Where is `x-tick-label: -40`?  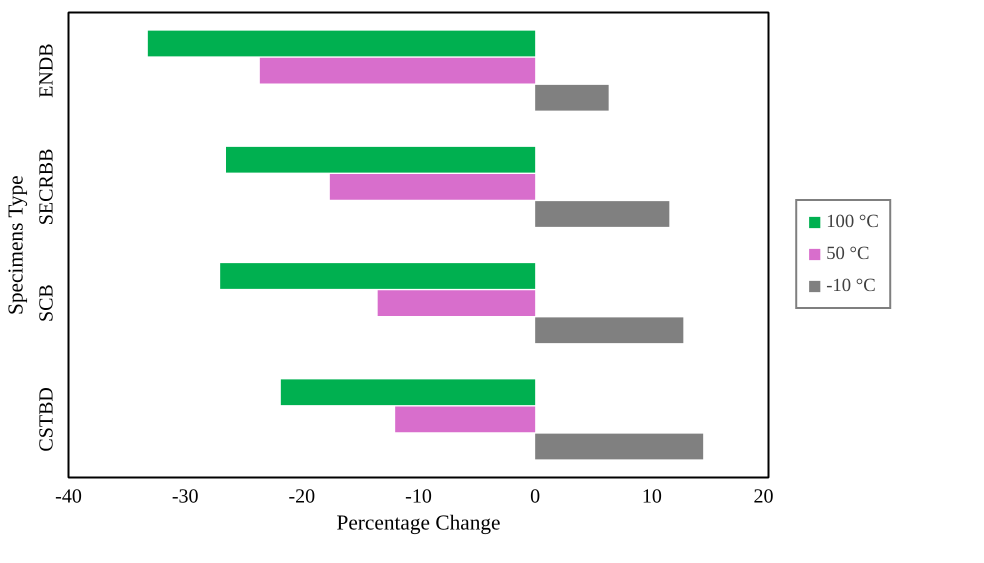 x-tick-label: -40 is located at coordinates (68, 497).